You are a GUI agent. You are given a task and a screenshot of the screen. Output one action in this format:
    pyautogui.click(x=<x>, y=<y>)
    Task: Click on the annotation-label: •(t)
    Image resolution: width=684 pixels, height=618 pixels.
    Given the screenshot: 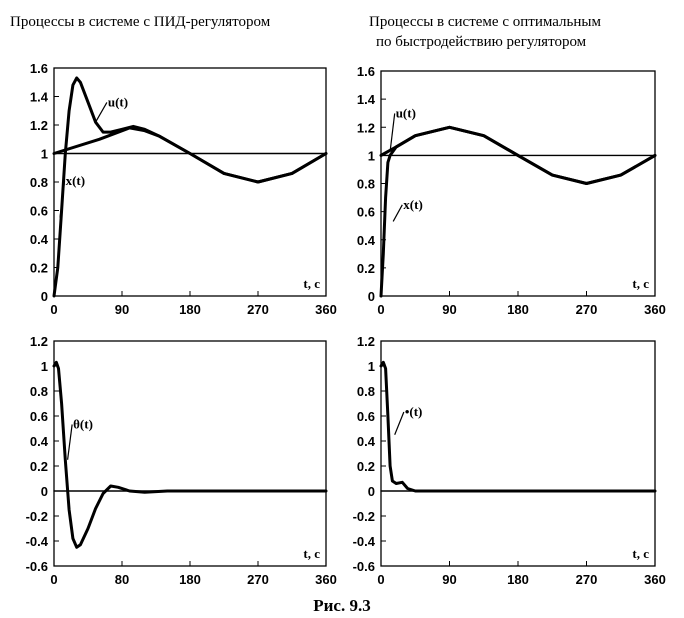 What is the action you would take?
    pyautogui.click(x=414, y=411)
    